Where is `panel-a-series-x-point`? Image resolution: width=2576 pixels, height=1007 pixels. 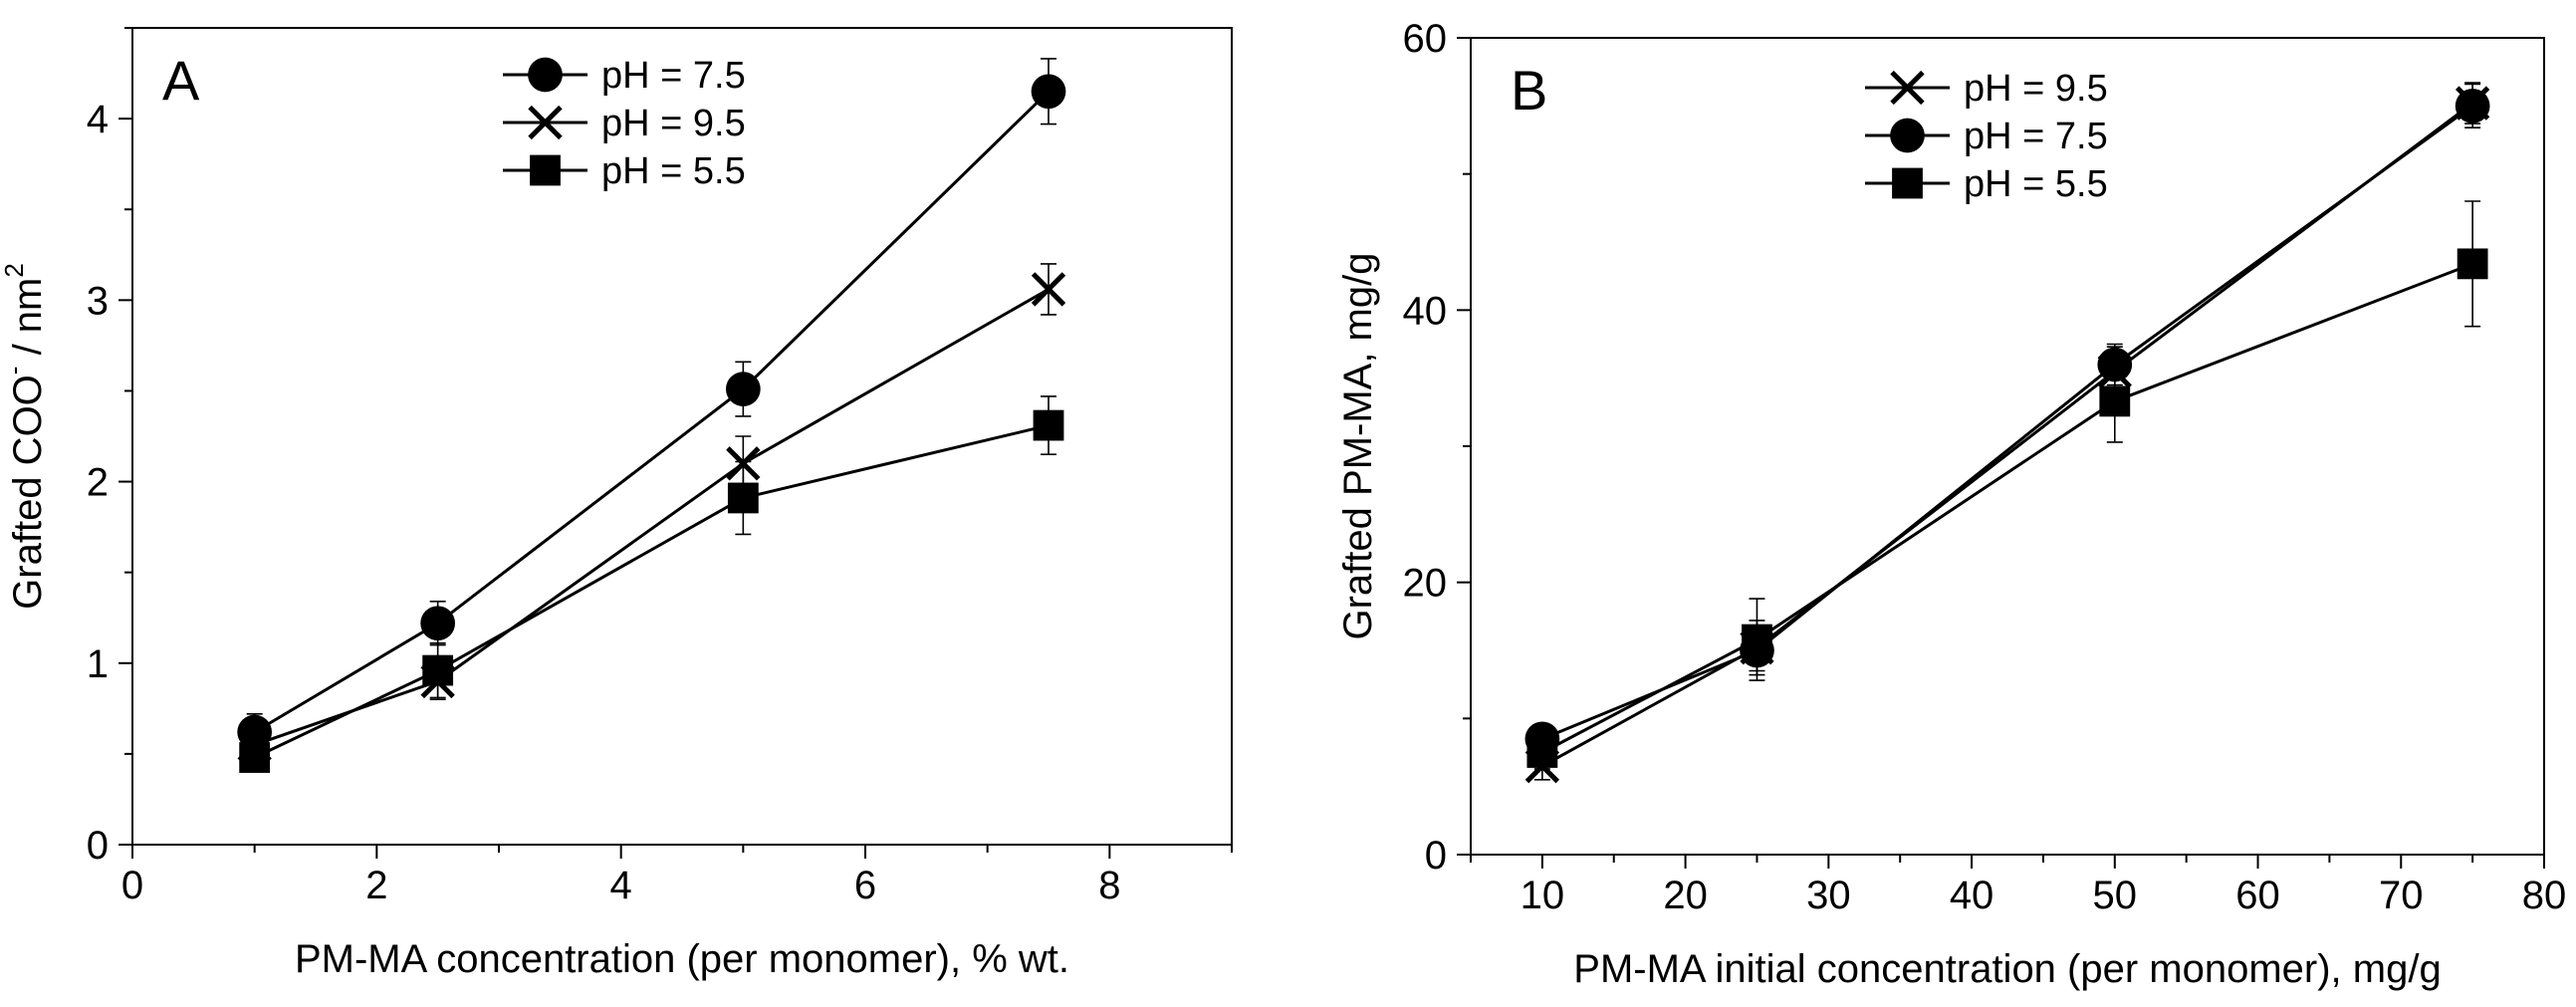 panel-a-series-x-point is located at coordinates (1048, 289).